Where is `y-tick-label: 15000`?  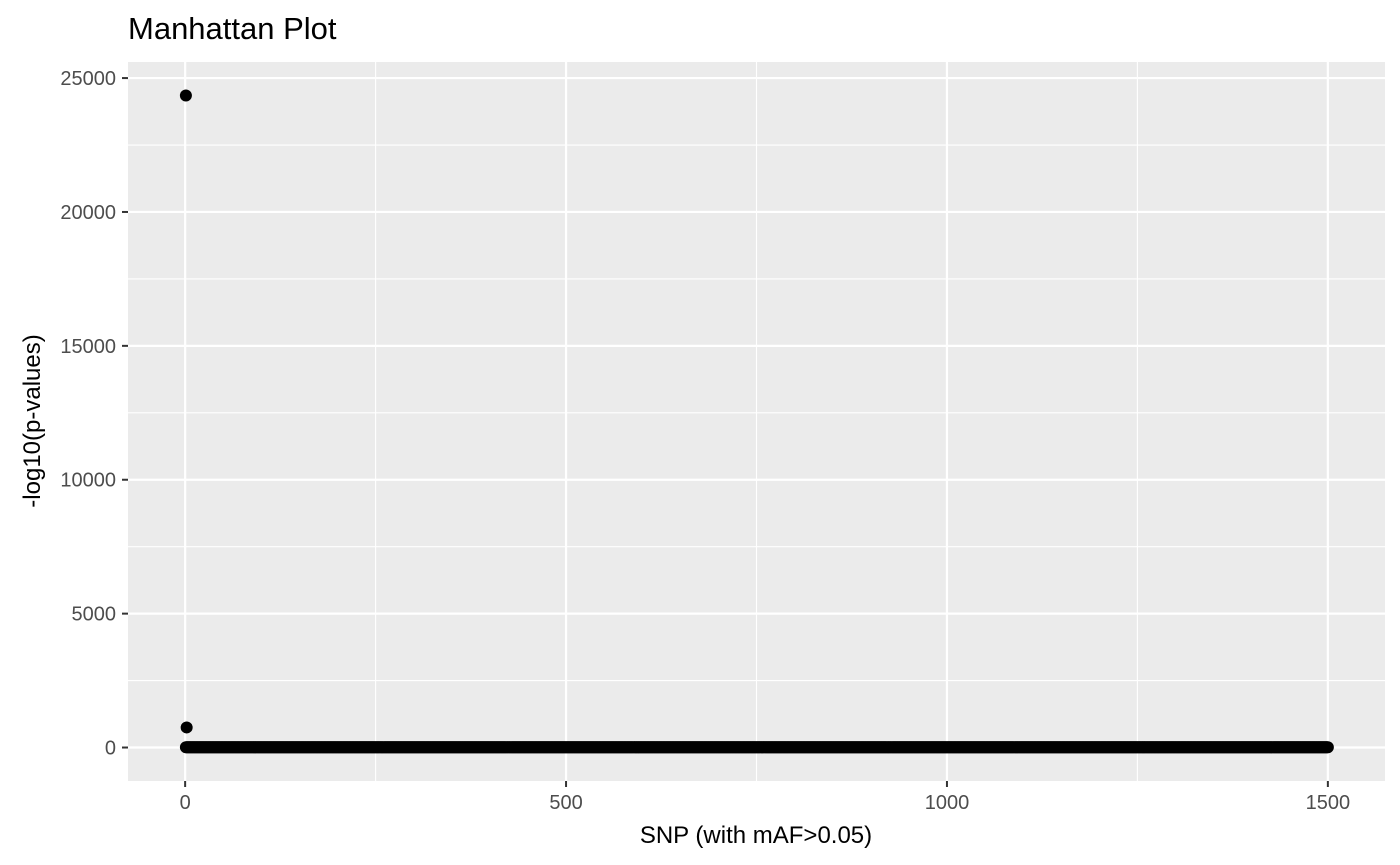 y-tick-label: 15000 is located at coordinates (88, 347).